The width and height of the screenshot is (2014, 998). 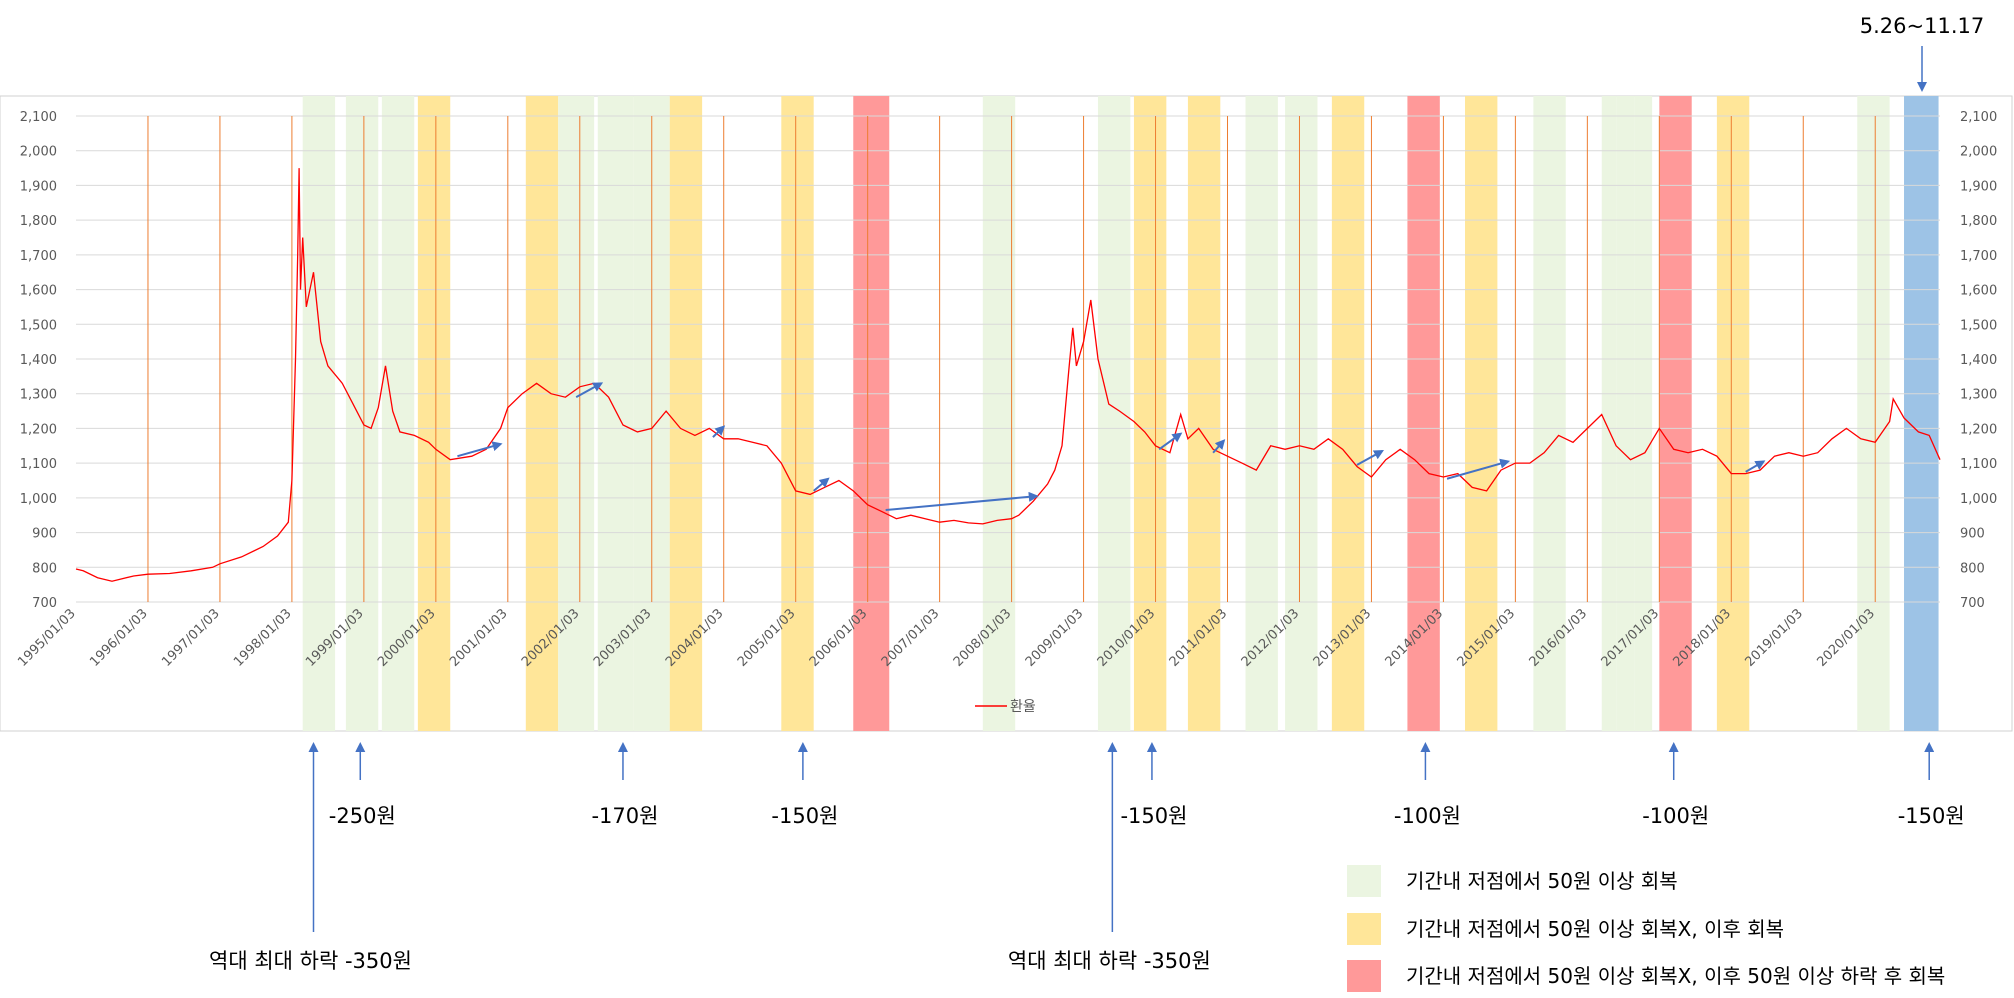 I want to click on y-tick-label-right: 1,300, so click(x=1978, y=395).